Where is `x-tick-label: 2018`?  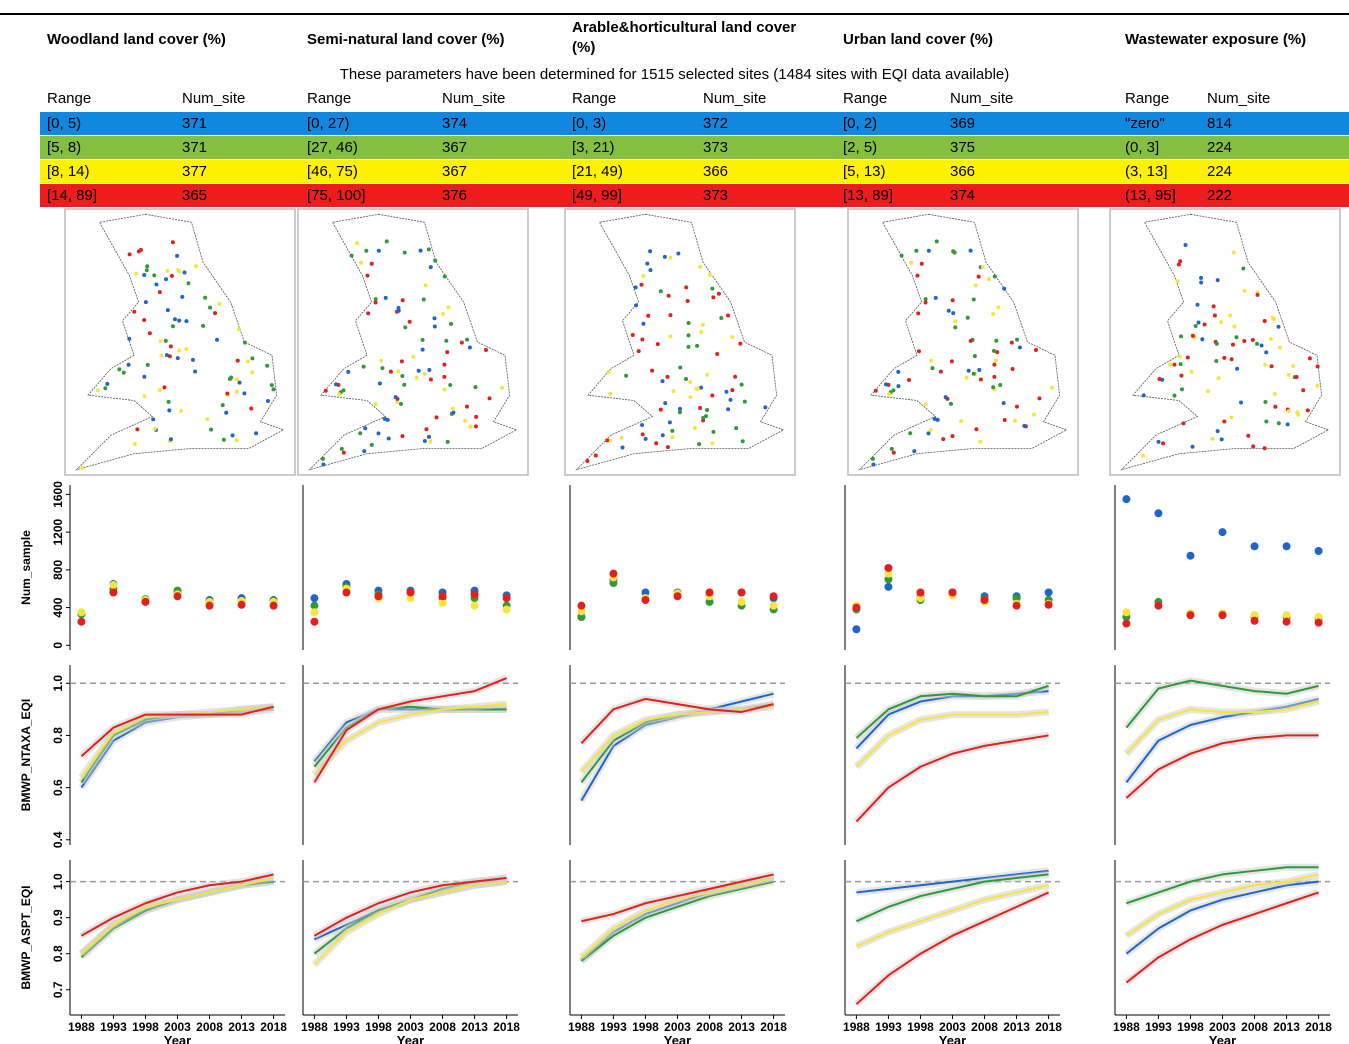 x-tick-label: 2018 is located at coordinates (1048, 1027).